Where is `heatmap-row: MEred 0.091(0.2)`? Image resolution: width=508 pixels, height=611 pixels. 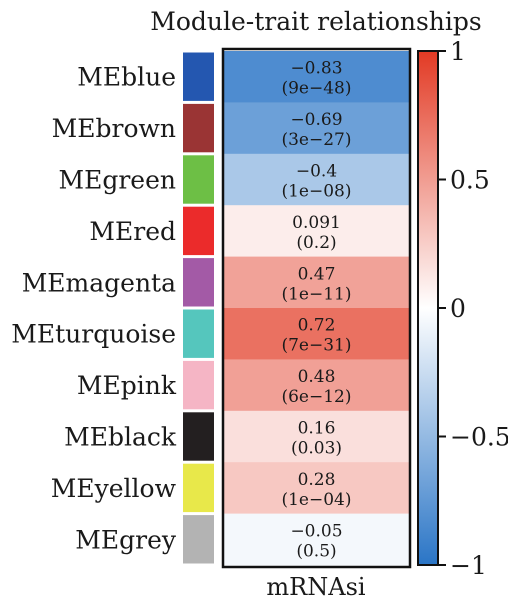
heatmap-row: MEred 0.091(0.2) is located at coordinates (249, 231).